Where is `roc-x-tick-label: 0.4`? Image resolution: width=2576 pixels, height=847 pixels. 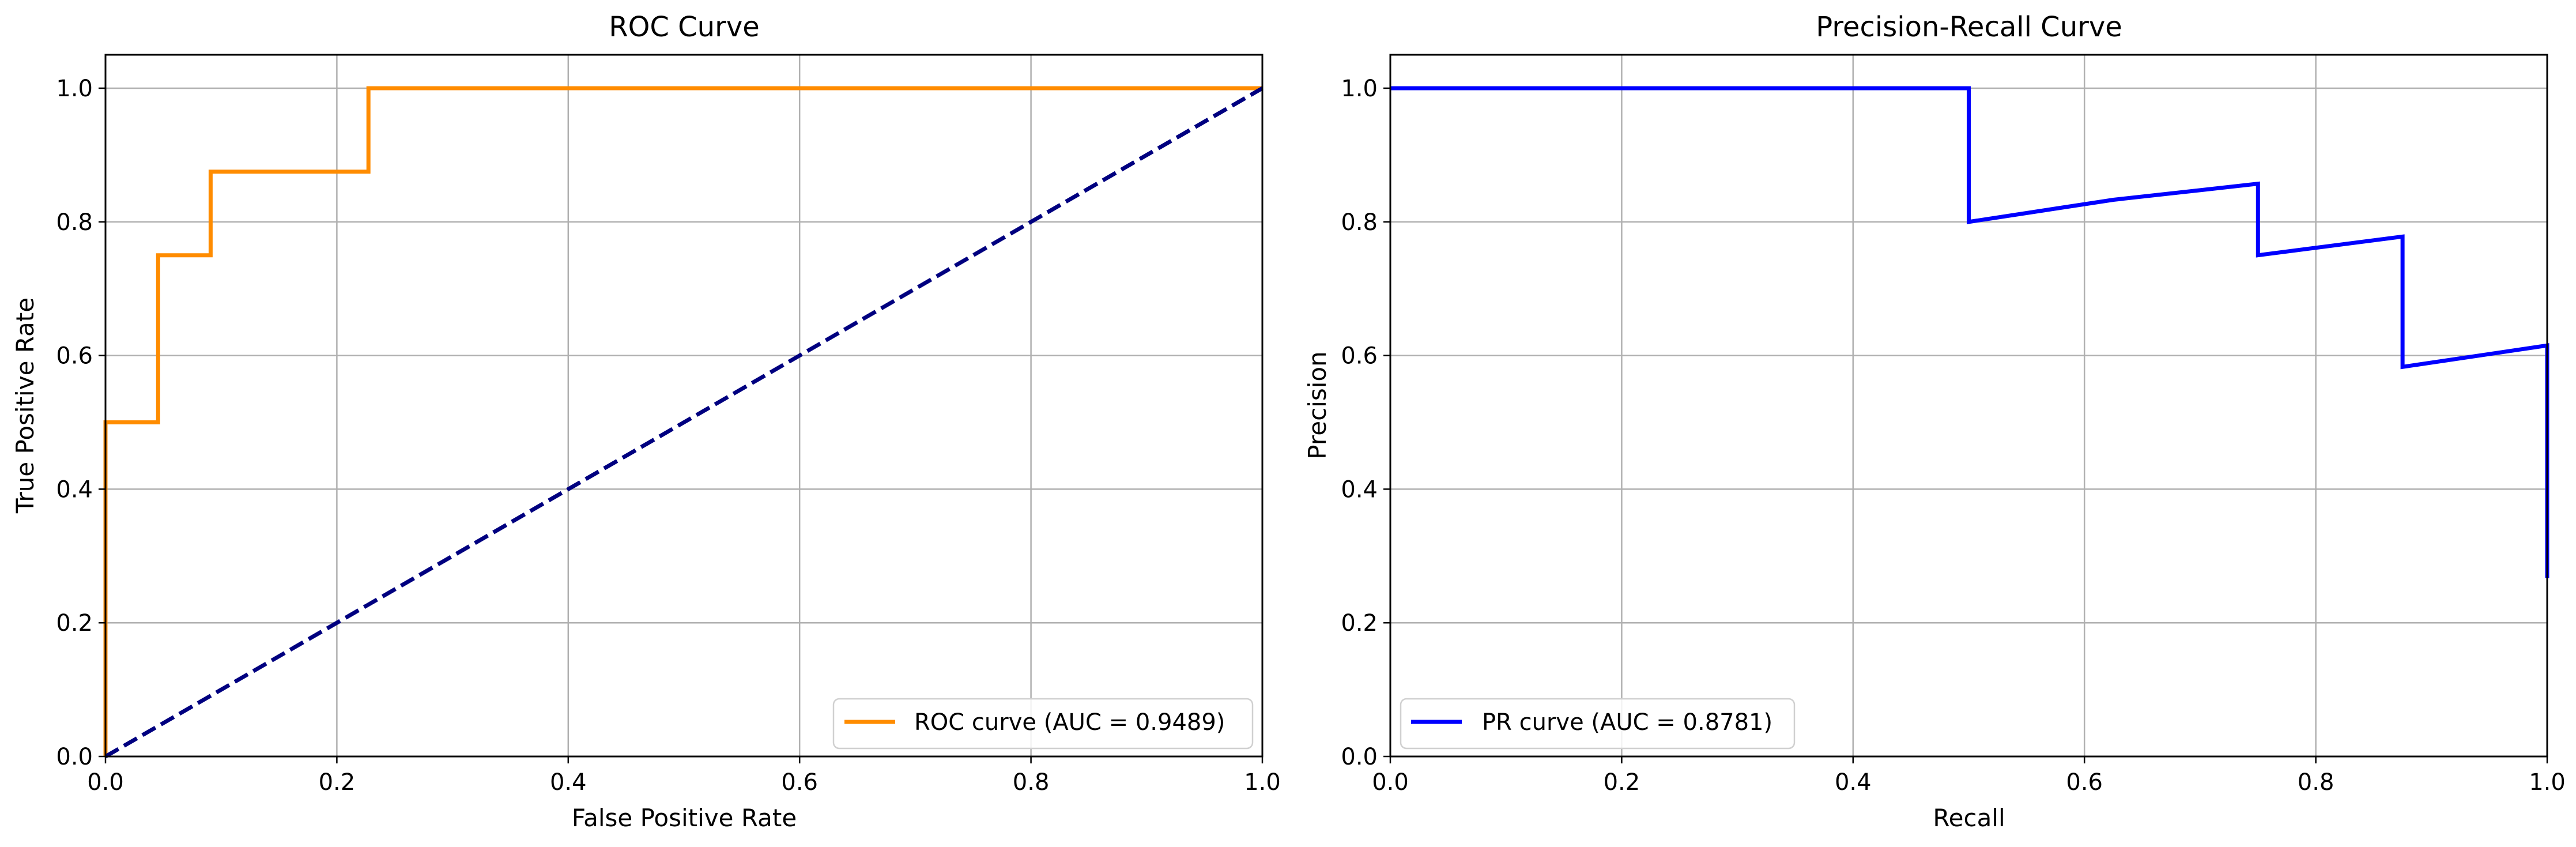
roc-x-tick-label: 0.4 is located at coordinates (568, 782).